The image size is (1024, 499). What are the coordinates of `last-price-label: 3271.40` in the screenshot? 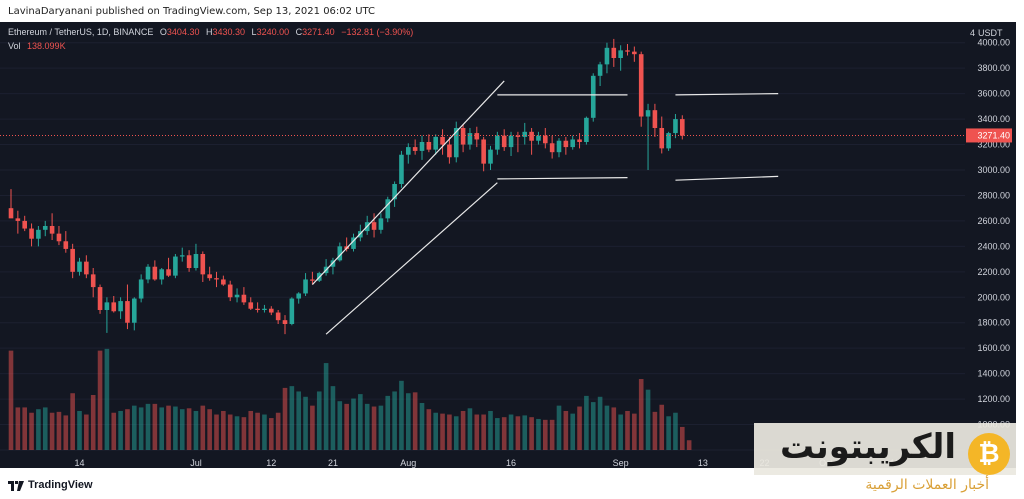 It's located at (993, 135).